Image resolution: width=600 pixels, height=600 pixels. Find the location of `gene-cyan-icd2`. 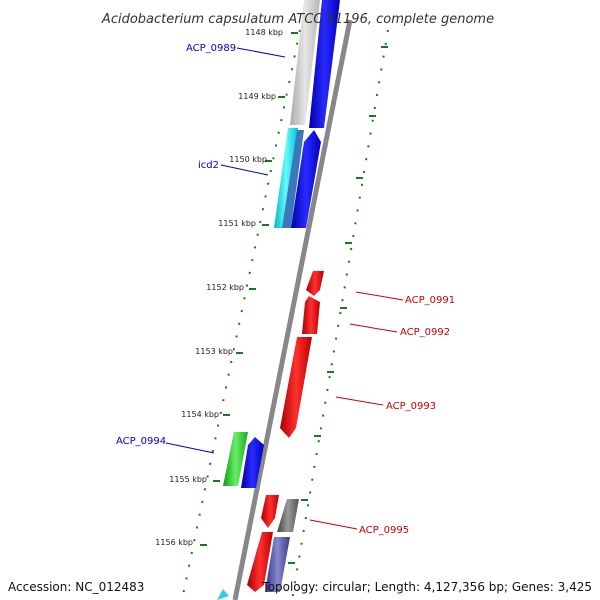

gene-cyan-icd2 is located at coordinates (286, 178).